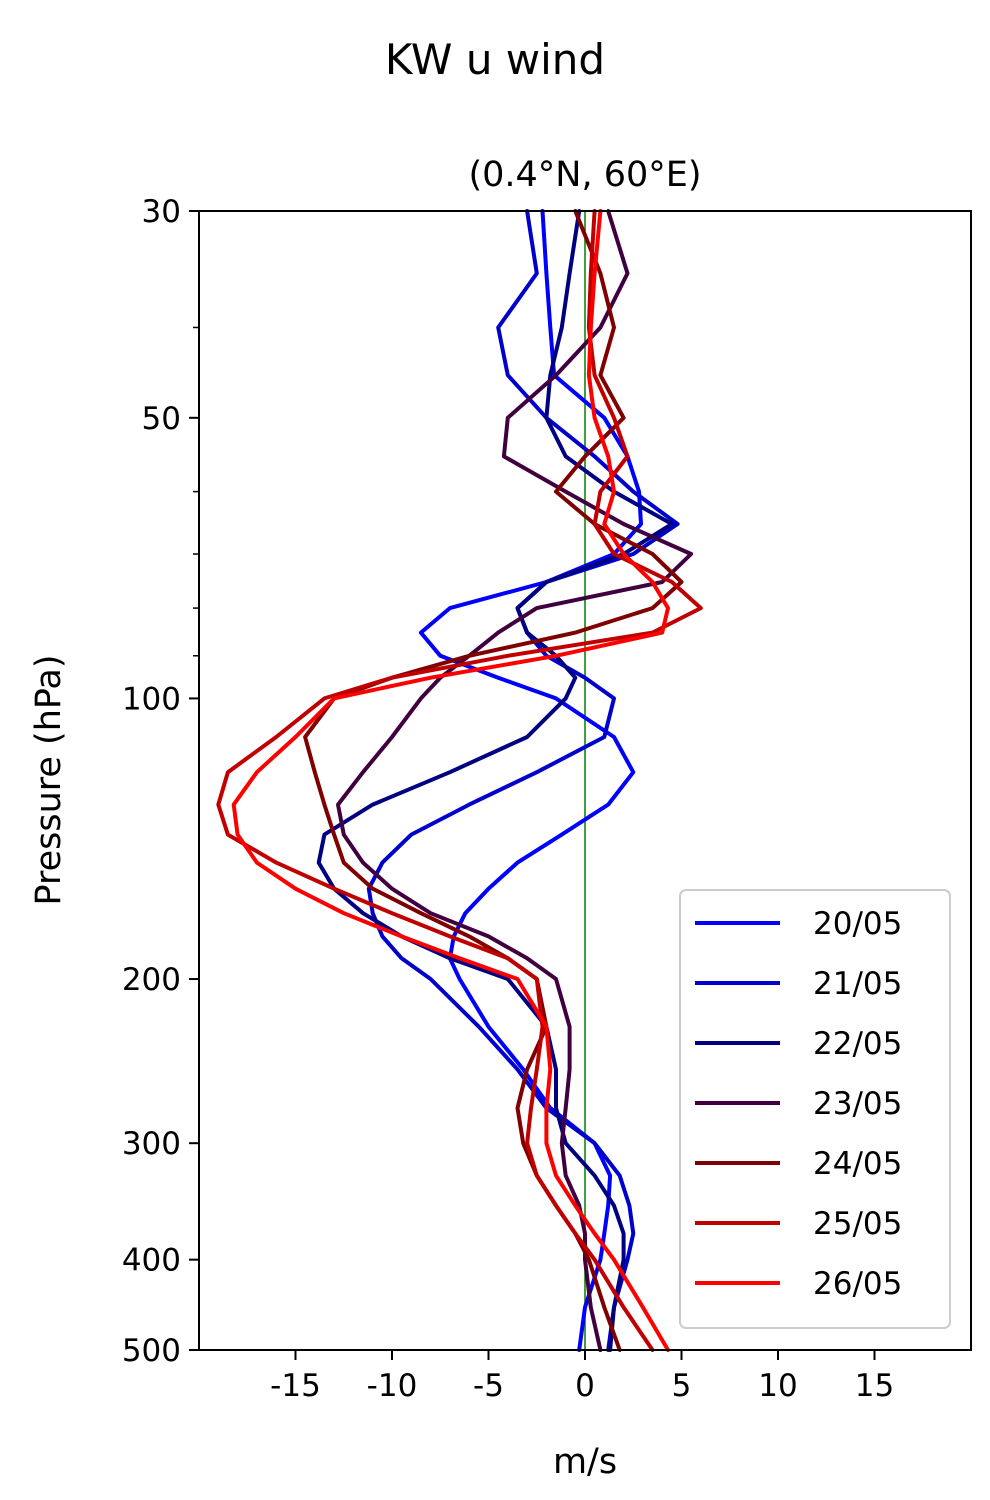 The height and width of the screenshot is (1500, 990). I want to click on y-tick-label: 500, so click(151, 1351).